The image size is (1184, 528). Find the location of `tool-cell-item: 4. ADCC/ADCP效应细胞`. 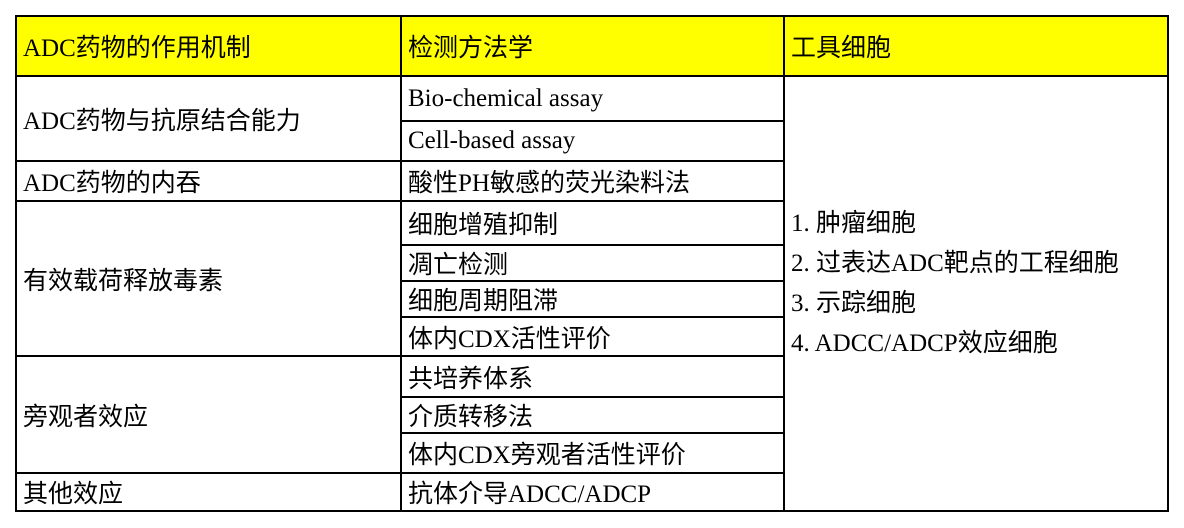

tool-cell-item: 4. ADCC/ADCP效应细胞 is located at coordinates (924, 343).